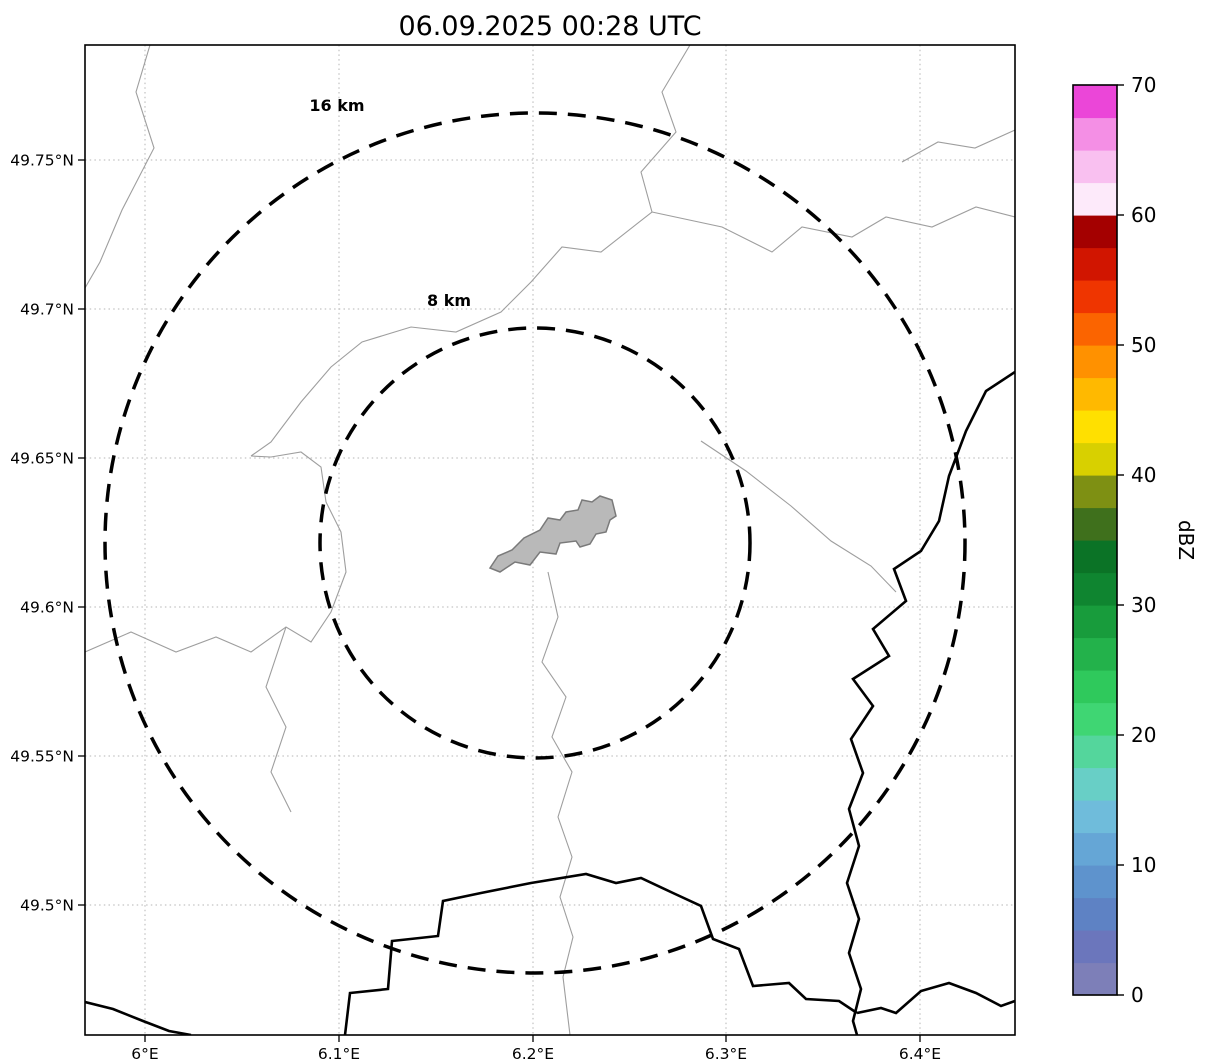 Image resolution: width=1207 pixels, height=1064 pixels. I want to click on colorbar-tick-label: 20, so click(1143, 735).